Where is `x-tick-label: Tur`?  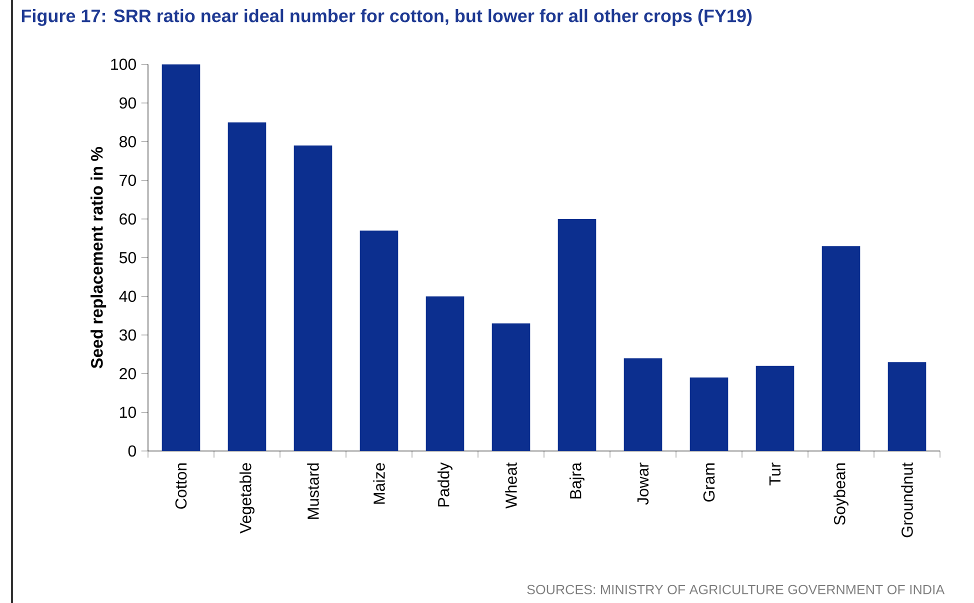 x-tick-label: Tur is located at coordinates (775, 474).